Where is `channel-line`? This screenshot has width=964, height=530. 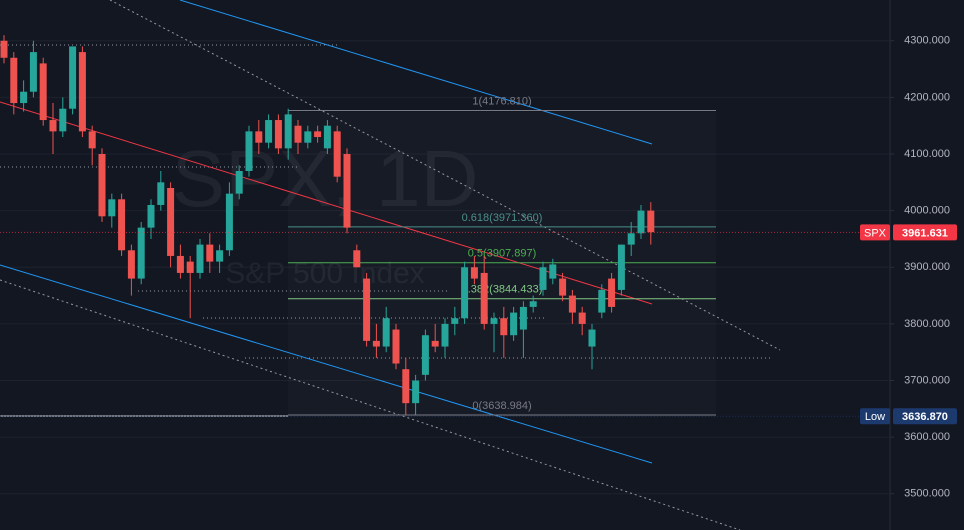
channel-line is located at coordinates (416, 72).